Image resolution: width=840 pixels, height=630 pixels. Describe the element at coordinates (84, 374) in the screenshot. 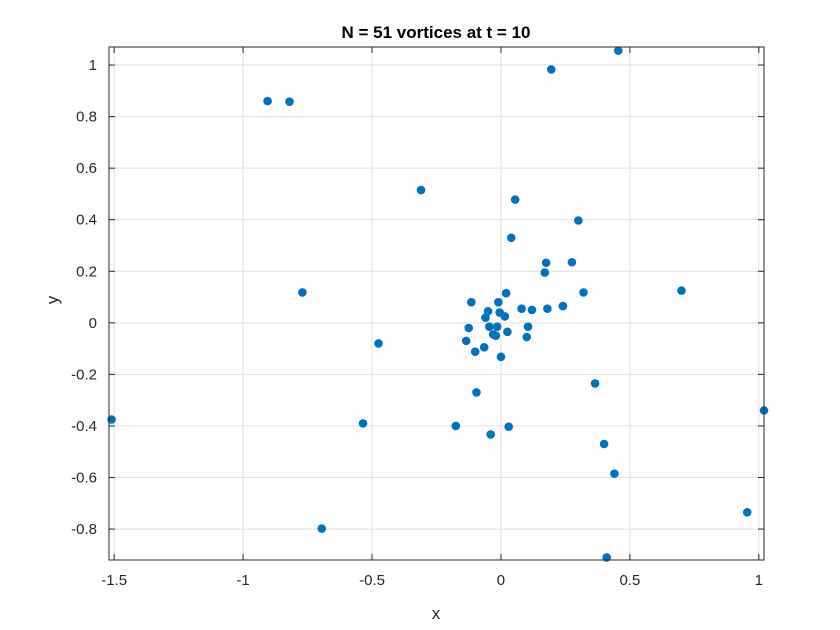

I see `y-tick-label: -0.2` at that location.